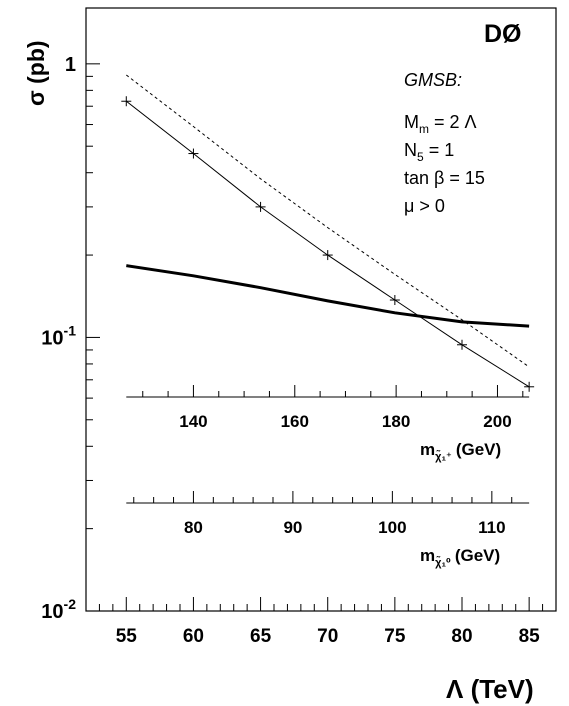 The image size is (569, 706). What do you see at coordinates (193, 421) in the screenshot?
I see `mass-tick-label: 140` at bounding box center [193, 421].